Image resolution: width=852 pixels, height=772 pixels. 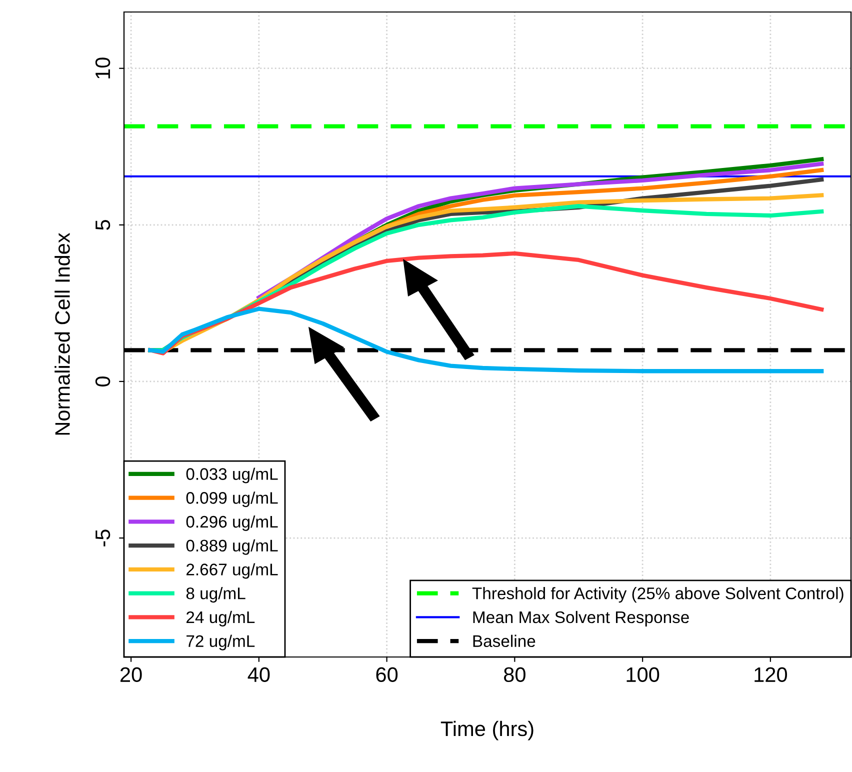 What do you see at coordinates (487, 730) in the screenshot?
I see `x-axis-title: Time (hrs)` at bounding box center [487, 730].